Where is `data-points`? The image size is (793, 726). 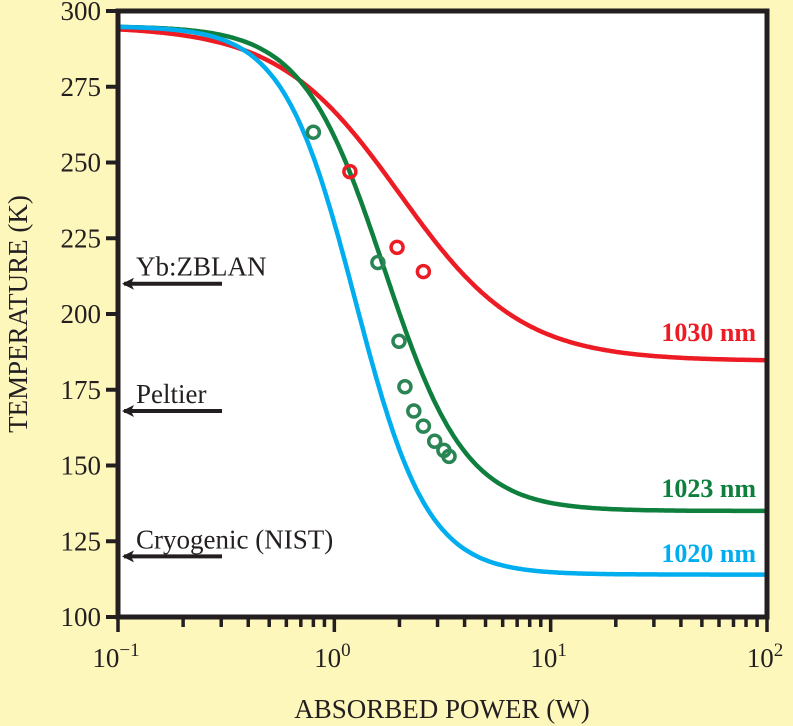 data-points is located at coordinates (381, 294).